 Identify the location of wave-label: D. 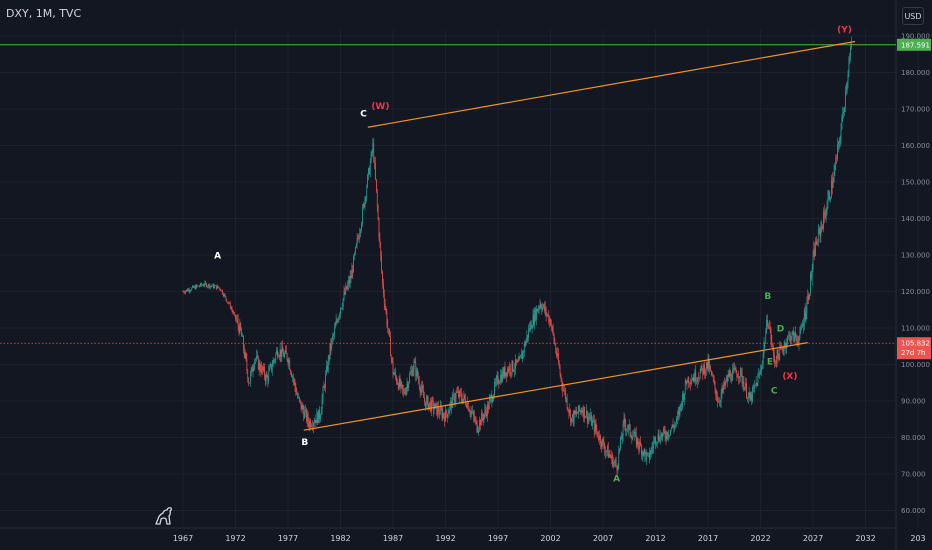
(780, 330).